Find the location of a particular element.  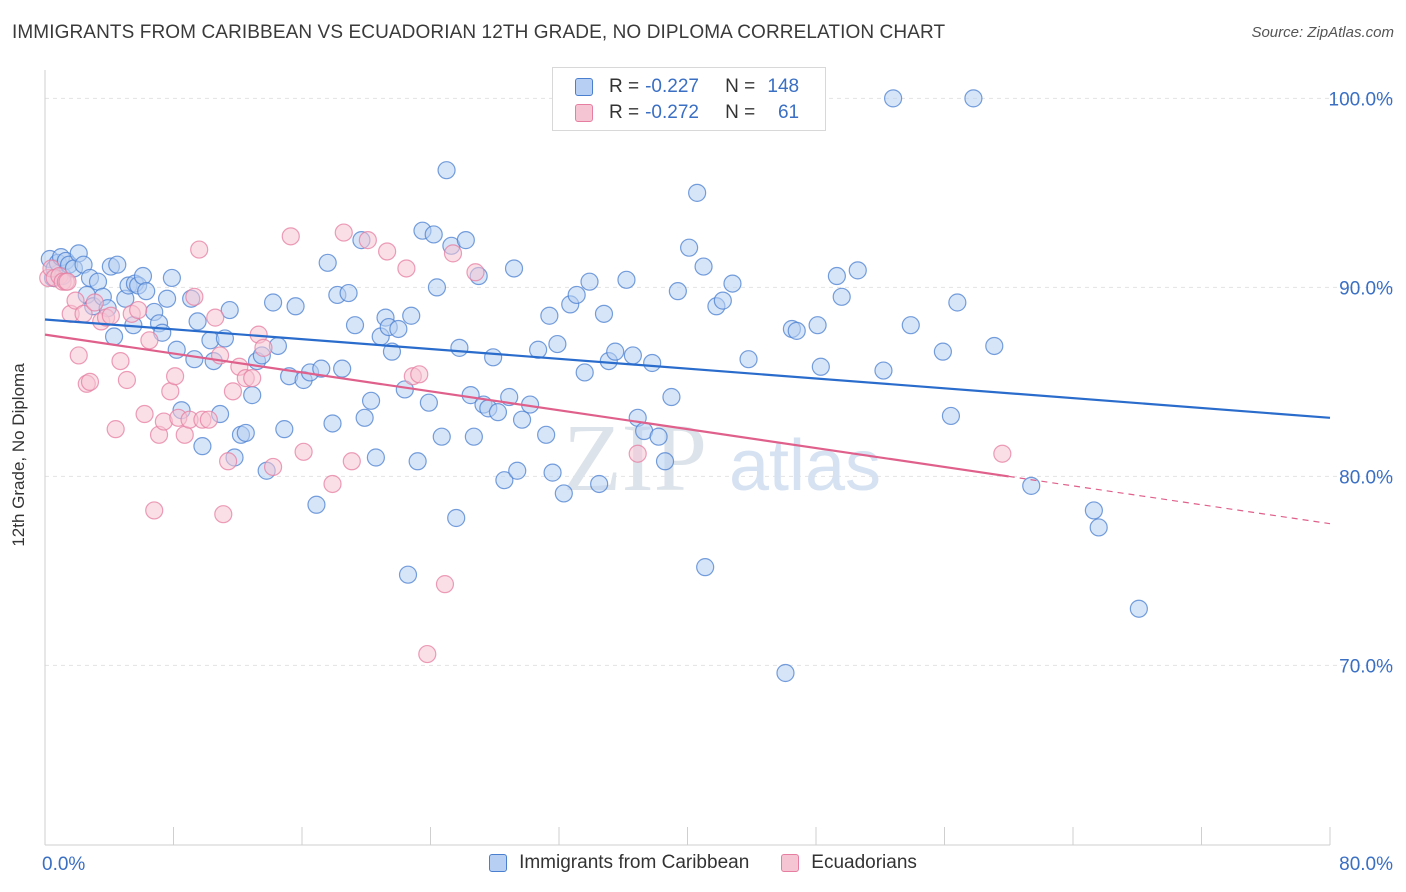

n-value-ecuadorians: 61 is located at coordinates (788, 112).